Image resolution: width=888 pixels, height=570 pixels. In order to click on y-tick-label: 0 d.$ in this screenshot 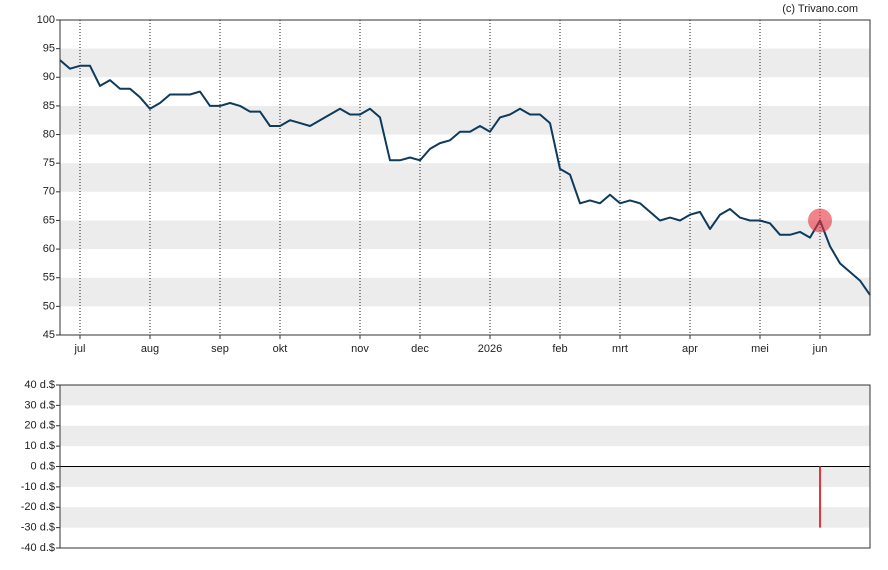, I will do `click(43, 466)`.